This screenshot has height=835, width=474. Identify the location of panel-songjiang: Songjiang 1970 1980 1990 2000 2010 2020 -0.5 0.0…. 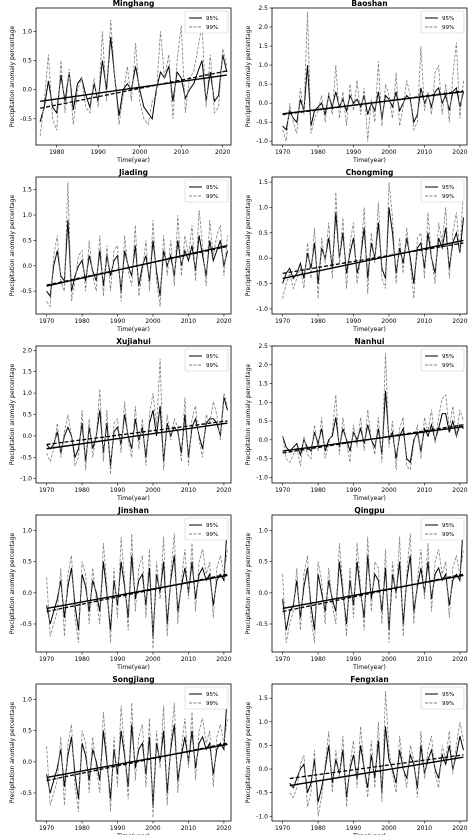
(120, 755).